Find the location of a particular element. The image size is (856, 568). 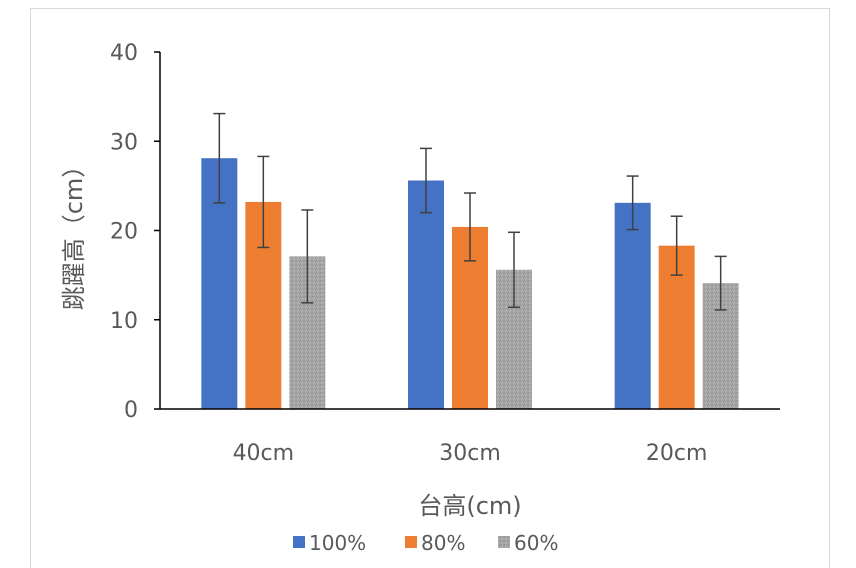

y-tick-label: 40 is located at coordinates (124, 53).